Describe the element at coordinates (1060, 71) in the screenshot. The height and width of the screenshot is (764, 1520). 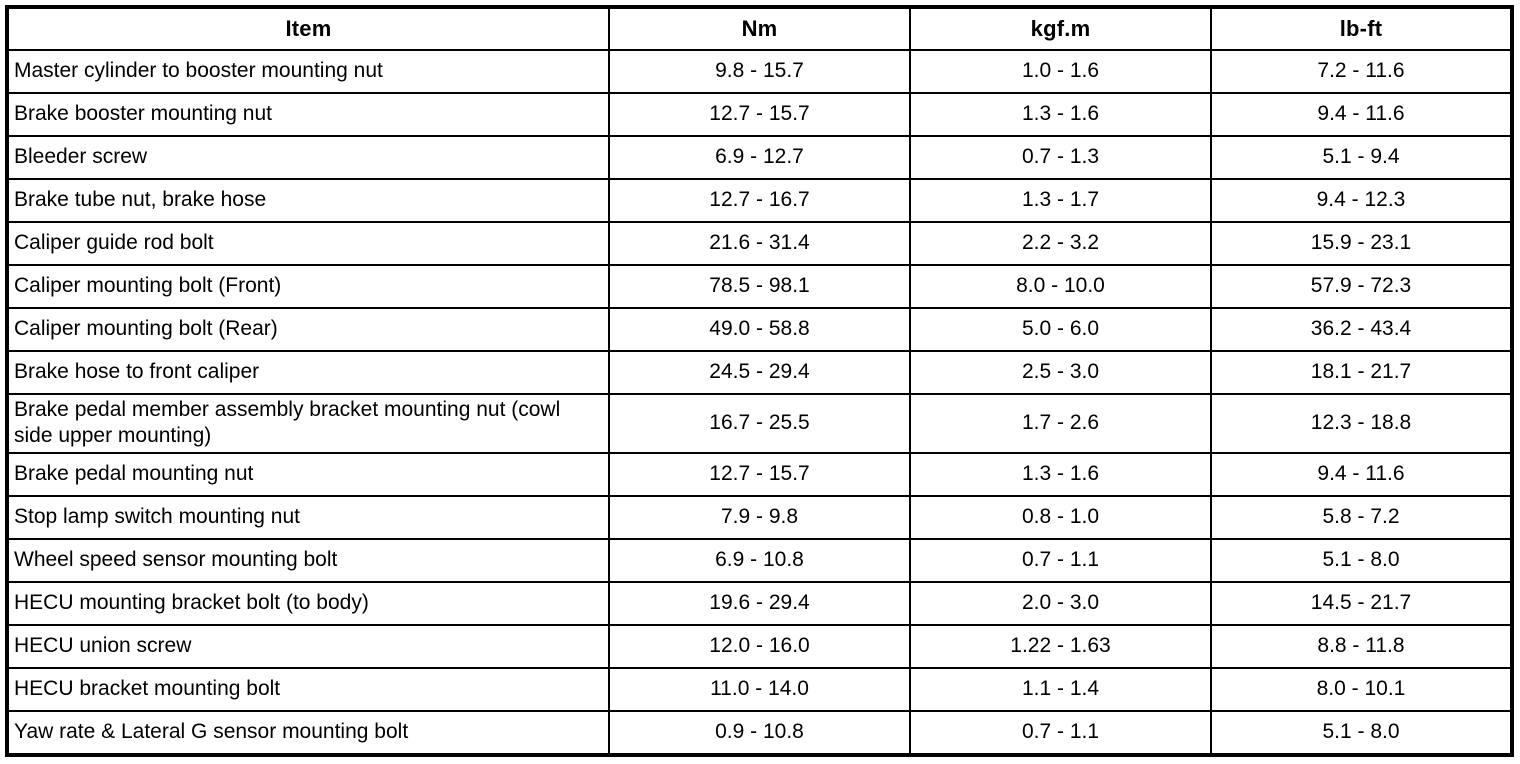
I see `kgfm-cell: 1.0 - 1.6` at that location.